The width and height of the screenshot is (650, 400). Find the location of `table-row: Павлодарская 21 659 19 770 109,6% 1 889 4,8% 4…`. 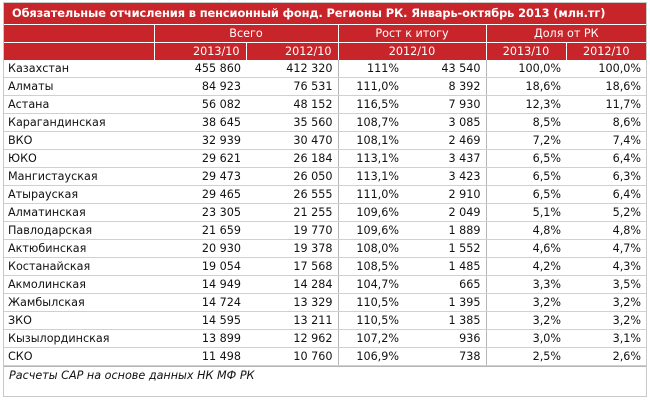

table-row: Павлодарская 21 659 19 770 109,6% 1 889 4,8% 4… is located at coordinates (325, 230).